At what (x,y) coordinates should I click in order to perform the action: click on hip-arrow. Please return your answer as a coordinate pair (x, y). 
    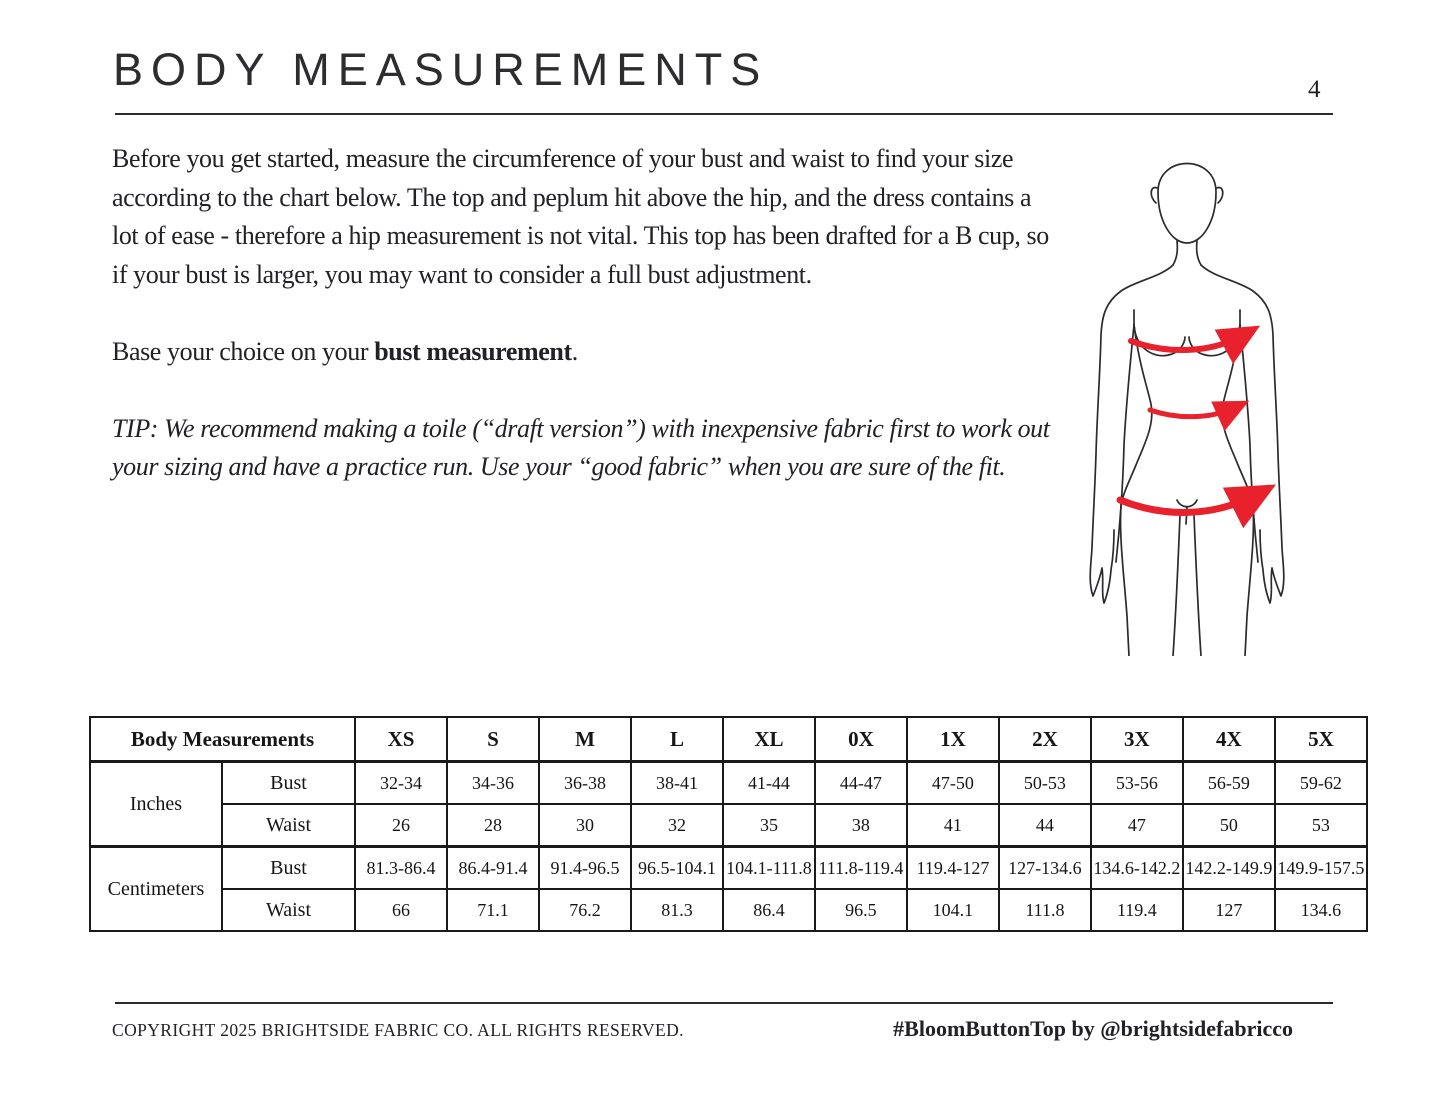
    Looking at the image, I should click on (1196, 506).